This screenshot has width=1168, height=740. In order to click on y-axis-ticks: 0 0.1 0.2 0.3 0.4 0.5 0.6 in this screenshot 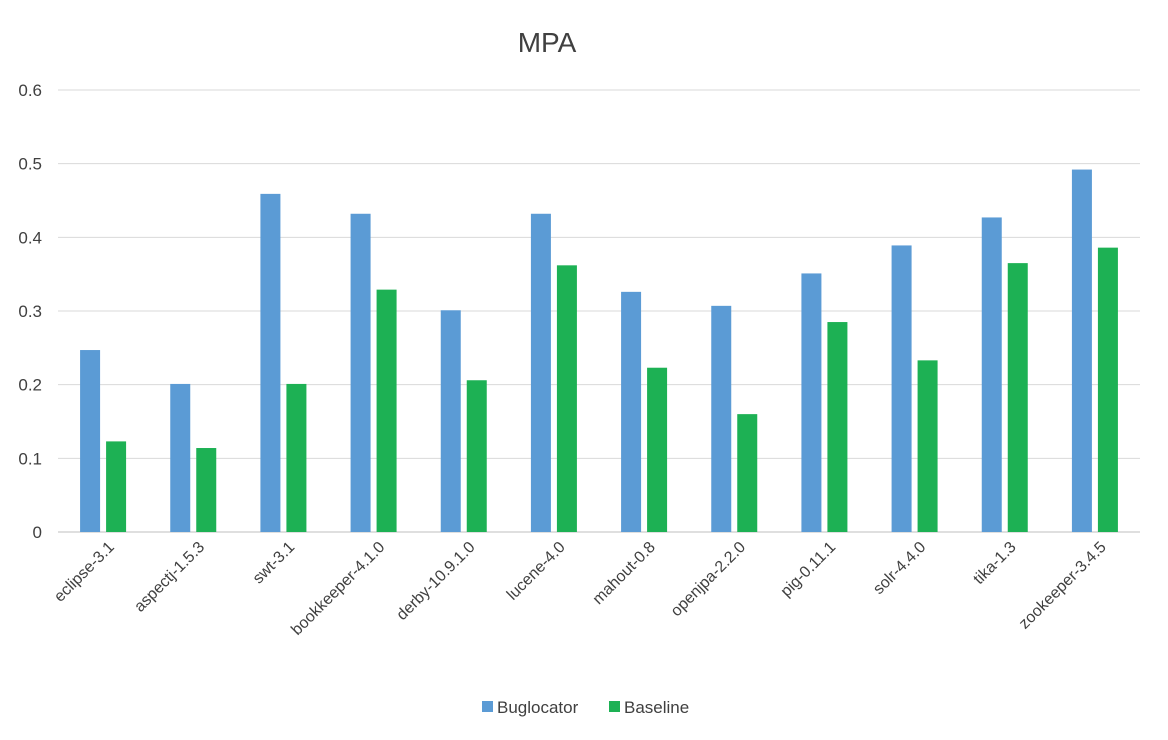, I will do `click(30, 311)`.